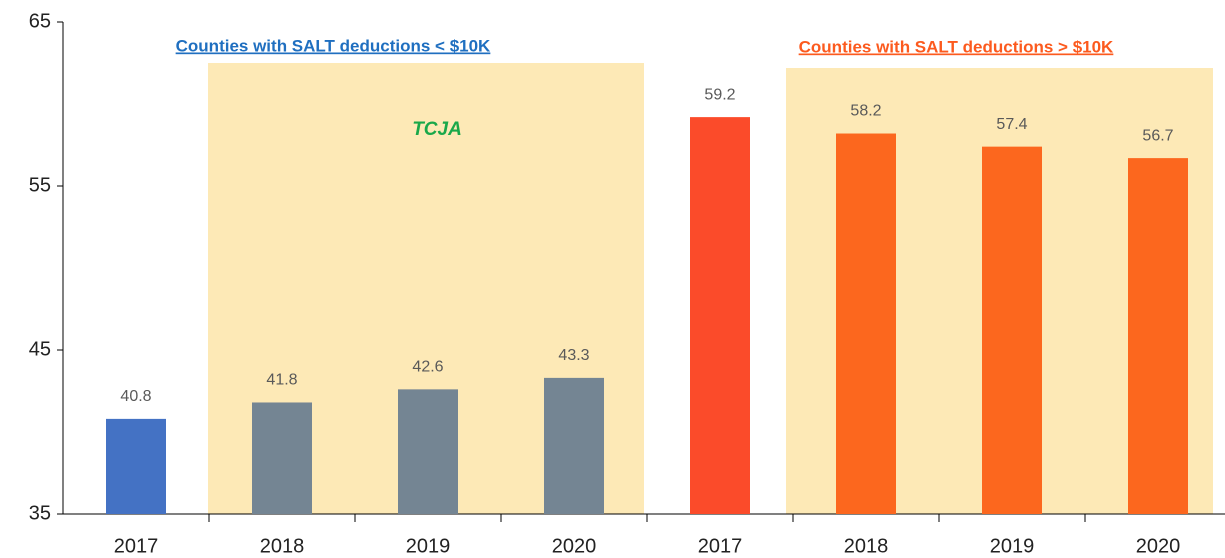  I want to click on value-label: 41.8, so click(281, 380).